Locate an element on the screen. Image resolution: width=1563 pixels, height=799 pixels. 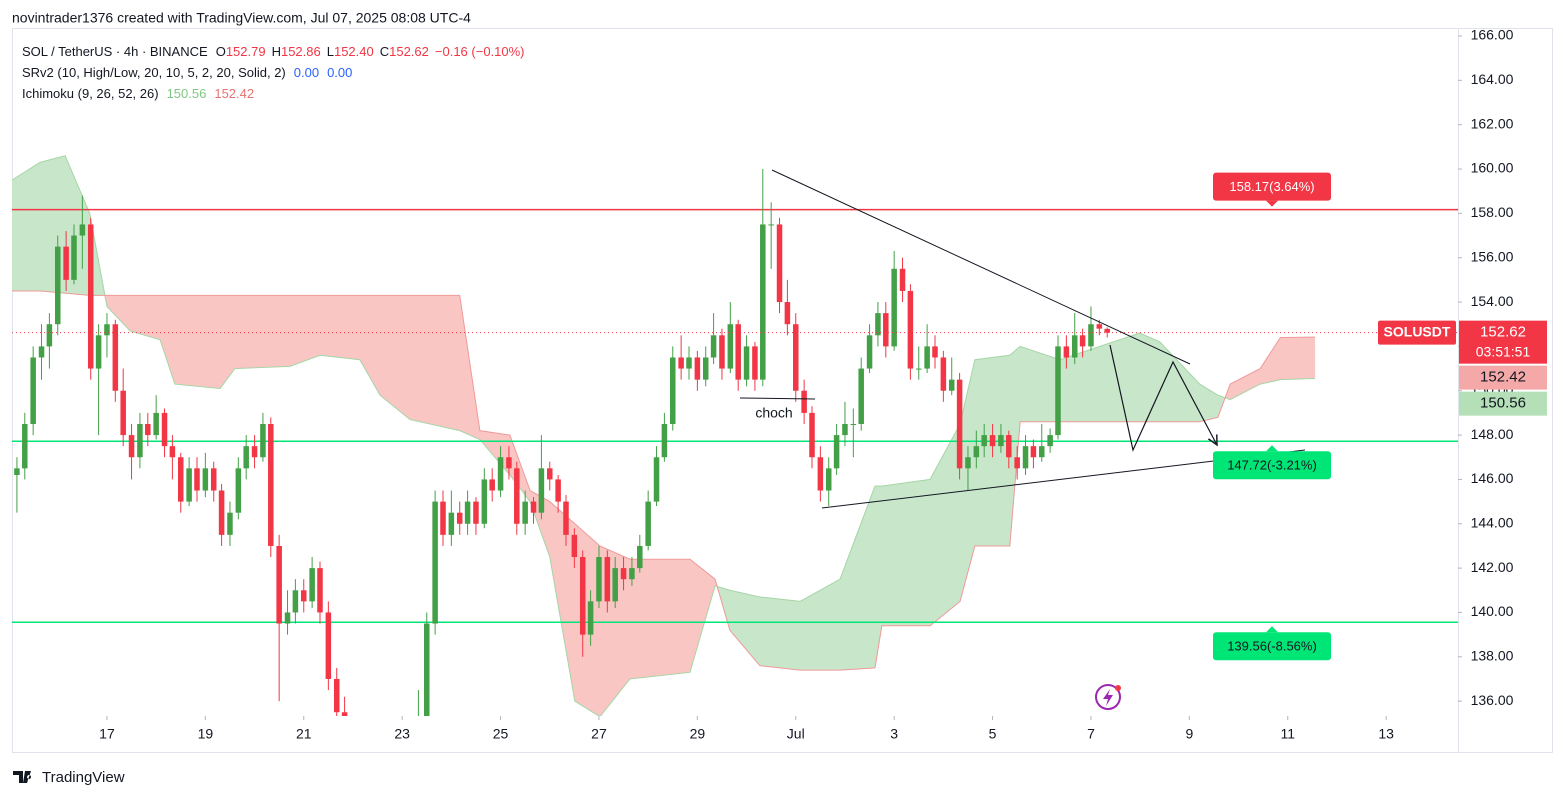
price-badge-label: 150.56 is located at coordinates (1503, 403).